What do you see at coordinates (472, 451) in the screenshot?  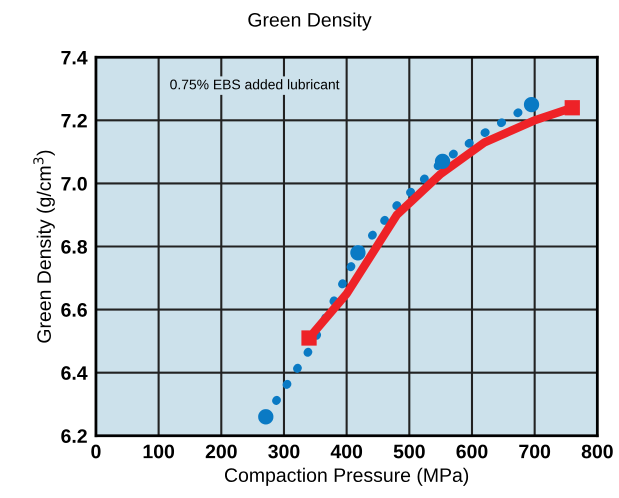 I see `x-tick-label: 600` at bounding box center [472, 451].